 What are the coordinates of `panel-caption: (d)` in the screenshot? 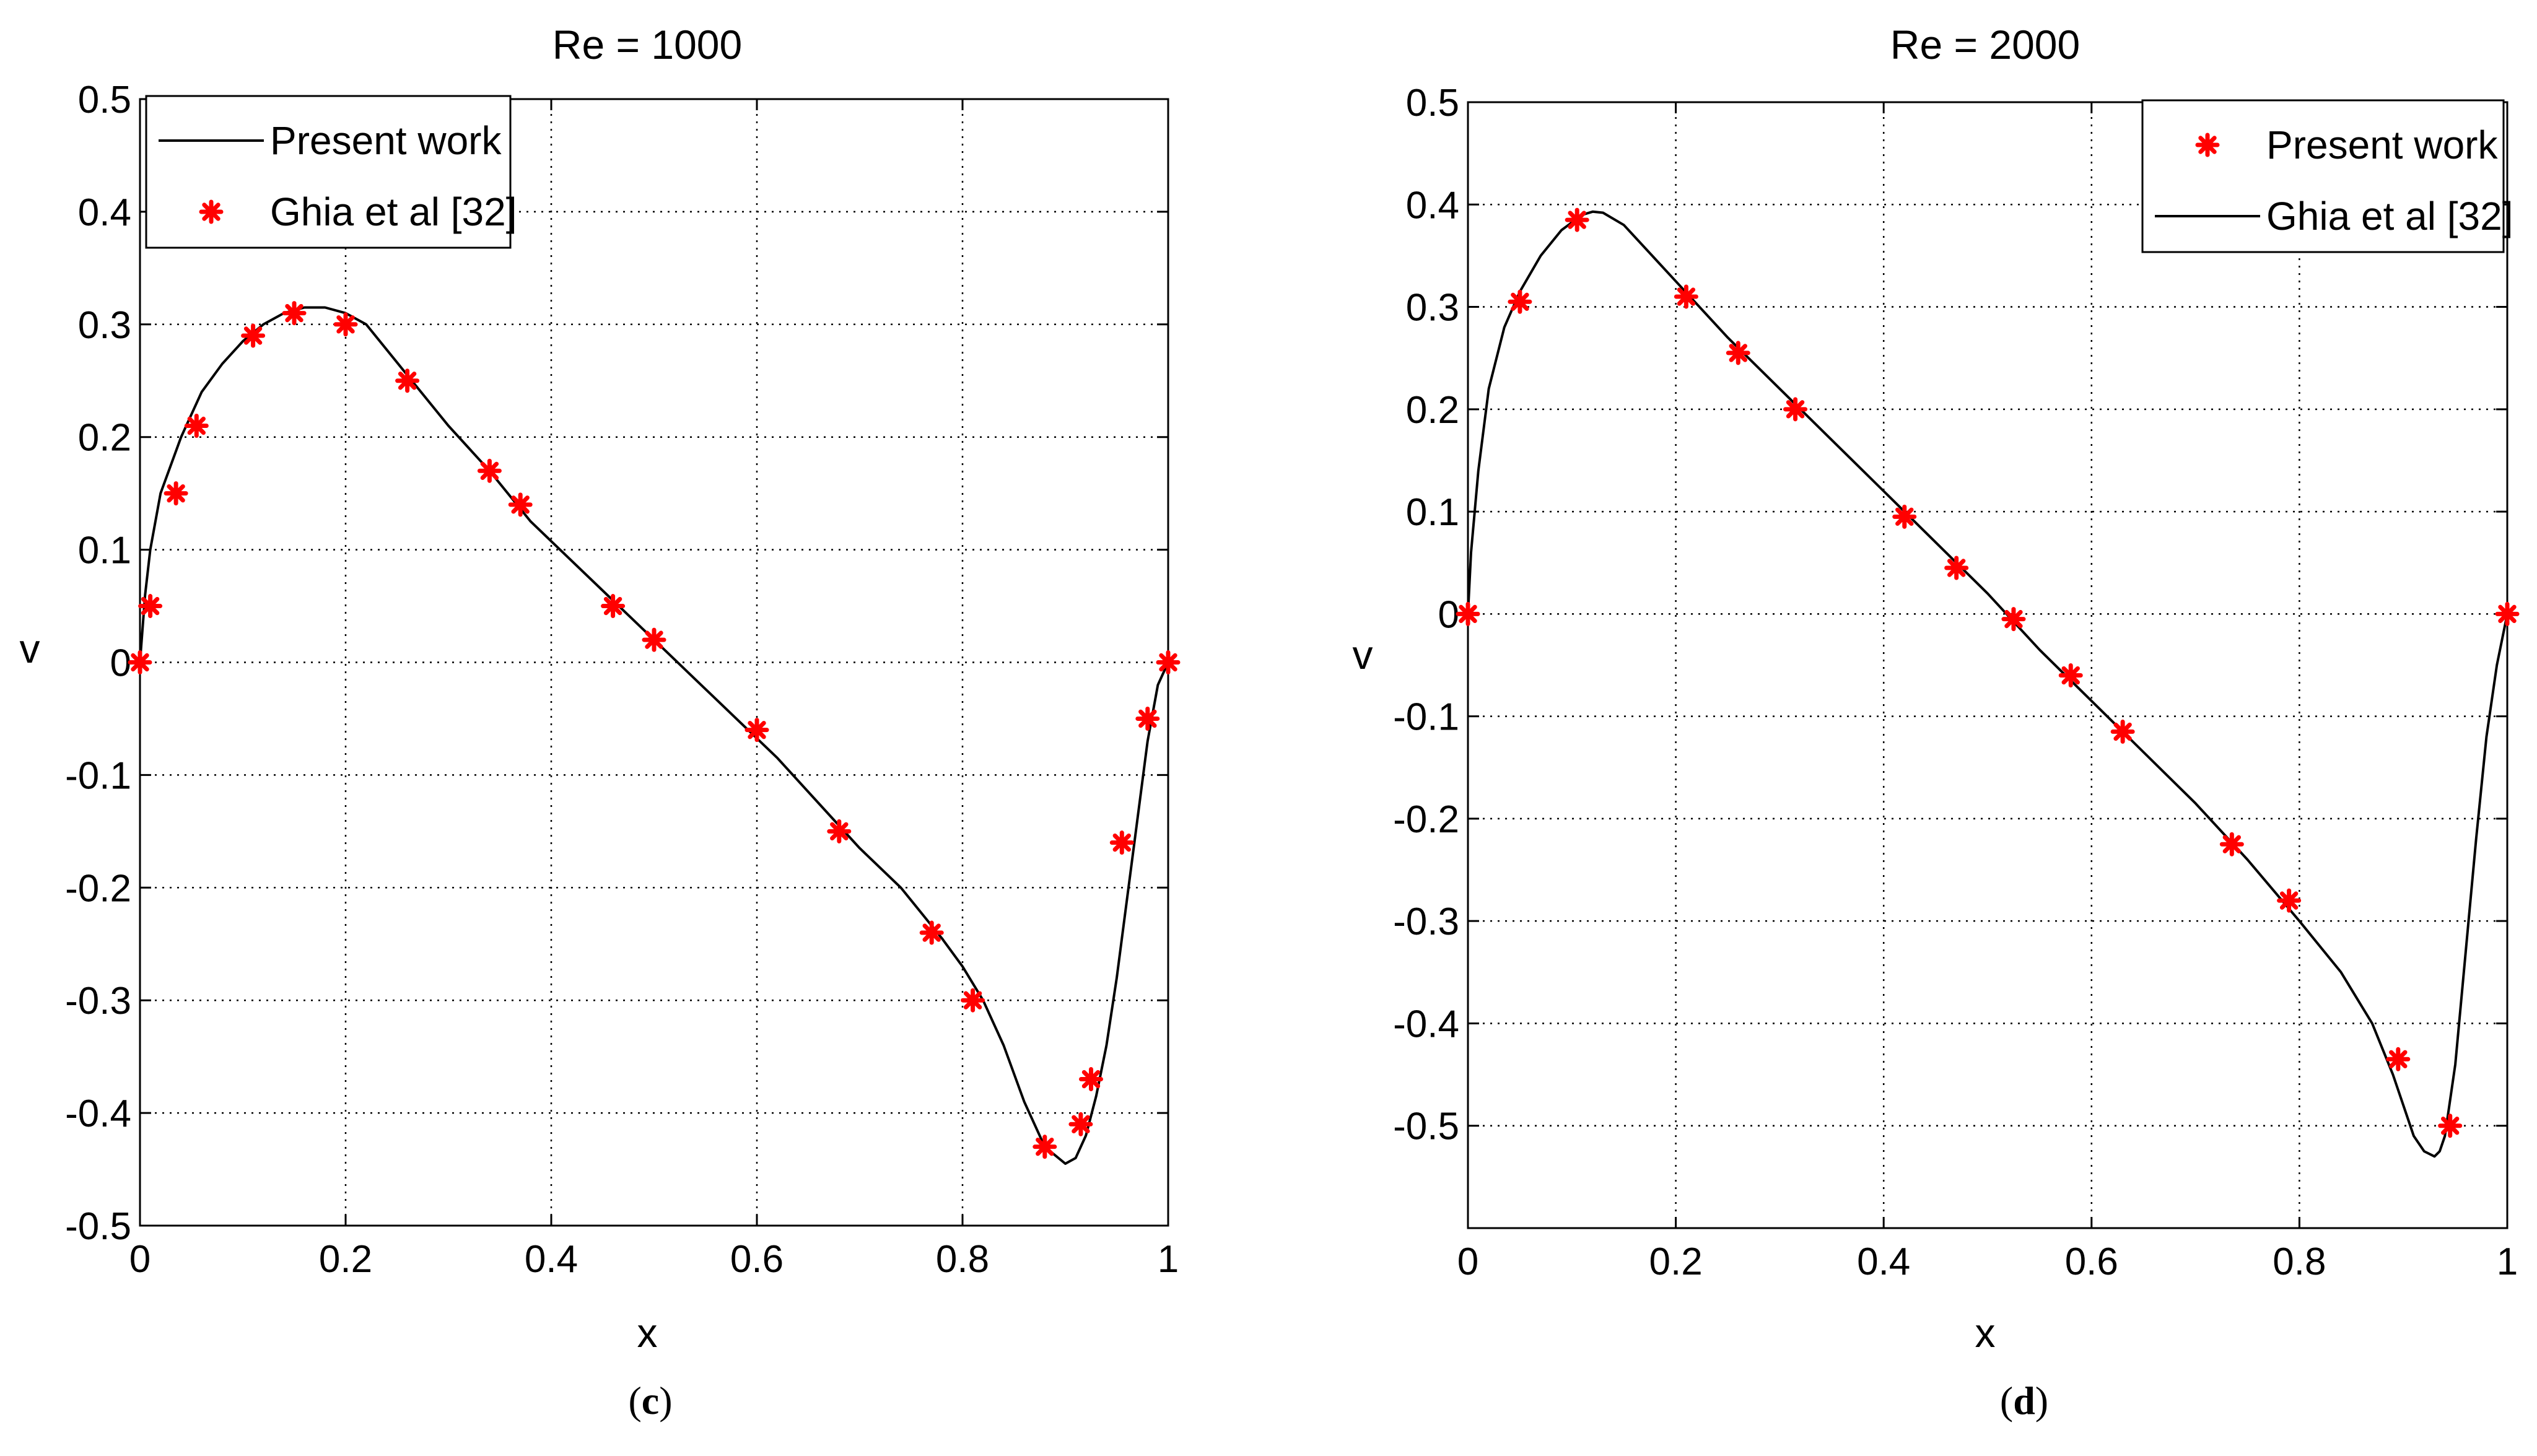 It's located at (2024, 1401).